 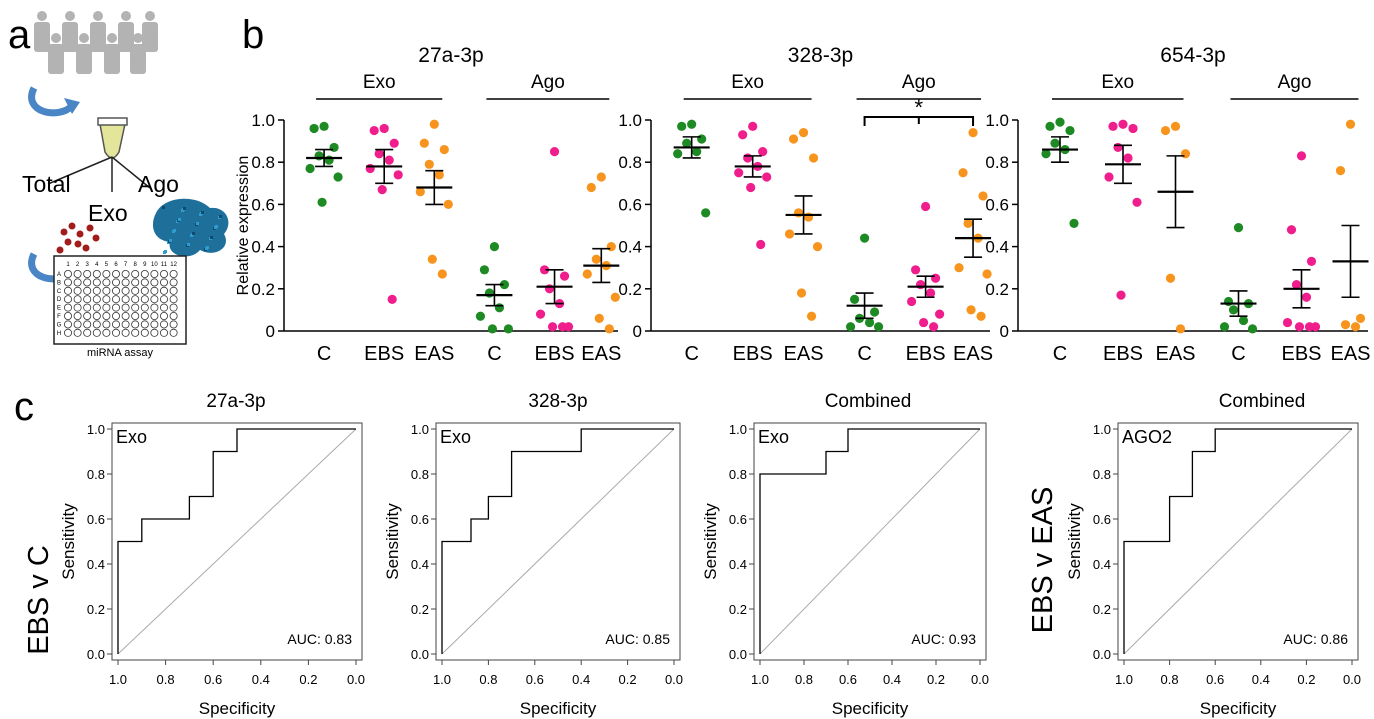 I want to click on x-tick-label: 0.6, so click(x=848, y=679).